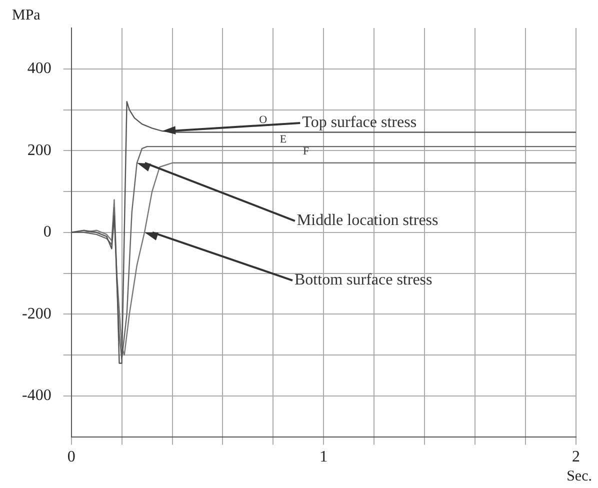  What do you see at coordinates (71, 457) in the screenshot?
I see `x-tick-label: 0` at bounding box center [71, 457].